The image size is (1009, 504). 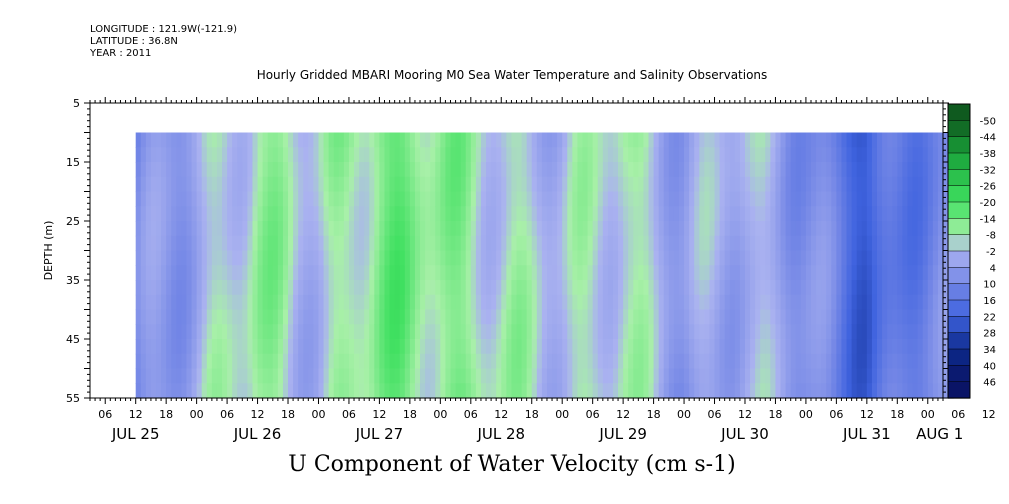 What do you see at coordinates (991, 252) in the screenshot?
I see `colorbar-label: -2` at bounding box center [991, 252].